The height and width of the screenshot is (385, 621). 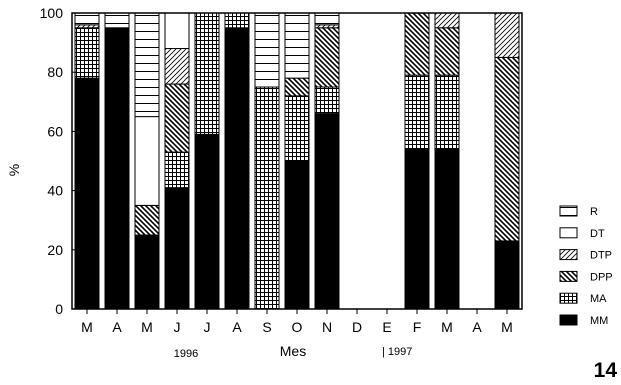 What do you see at coordinates (266, 327) in the screenshot?
I see `x-tick-label-6: S` at bounding box center [266, 327].